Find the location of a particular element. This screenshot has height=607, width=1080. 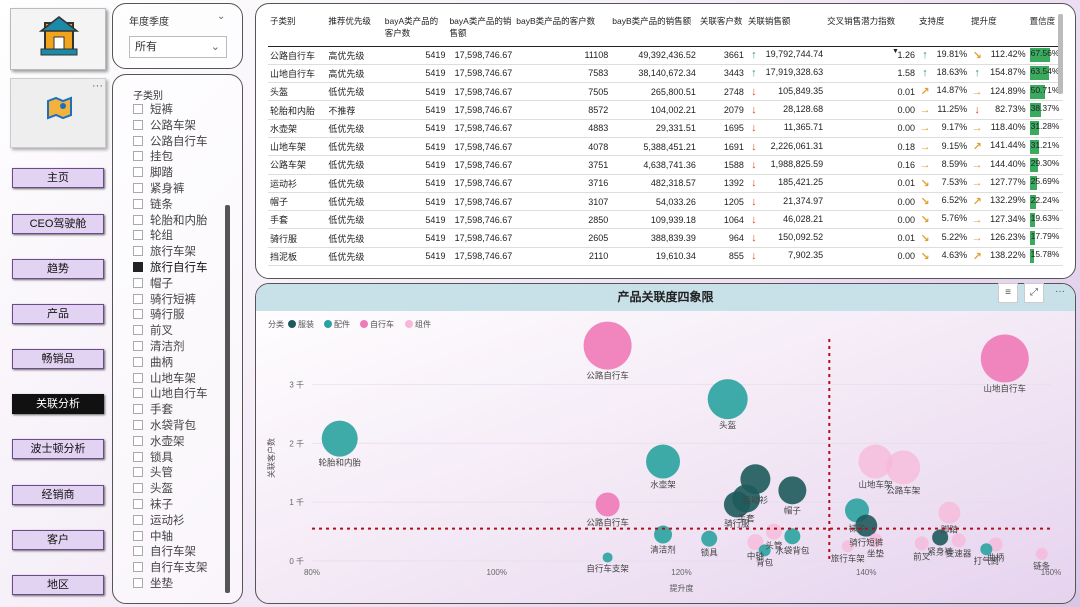

slicer-item: 锁具 is located at coordinates (153, 457).